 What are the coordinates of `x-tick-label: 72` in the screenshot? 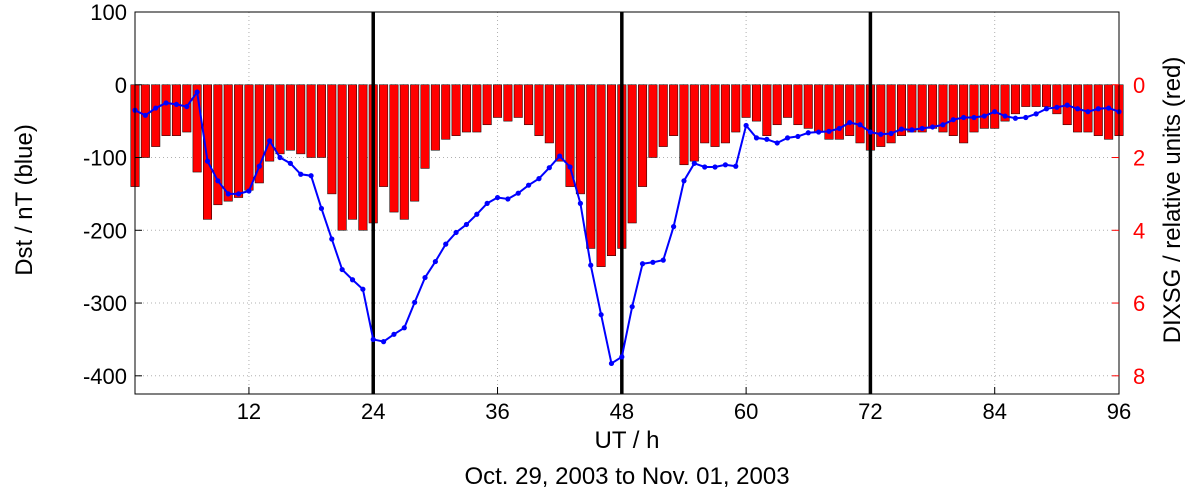 It's located at (870, 411).